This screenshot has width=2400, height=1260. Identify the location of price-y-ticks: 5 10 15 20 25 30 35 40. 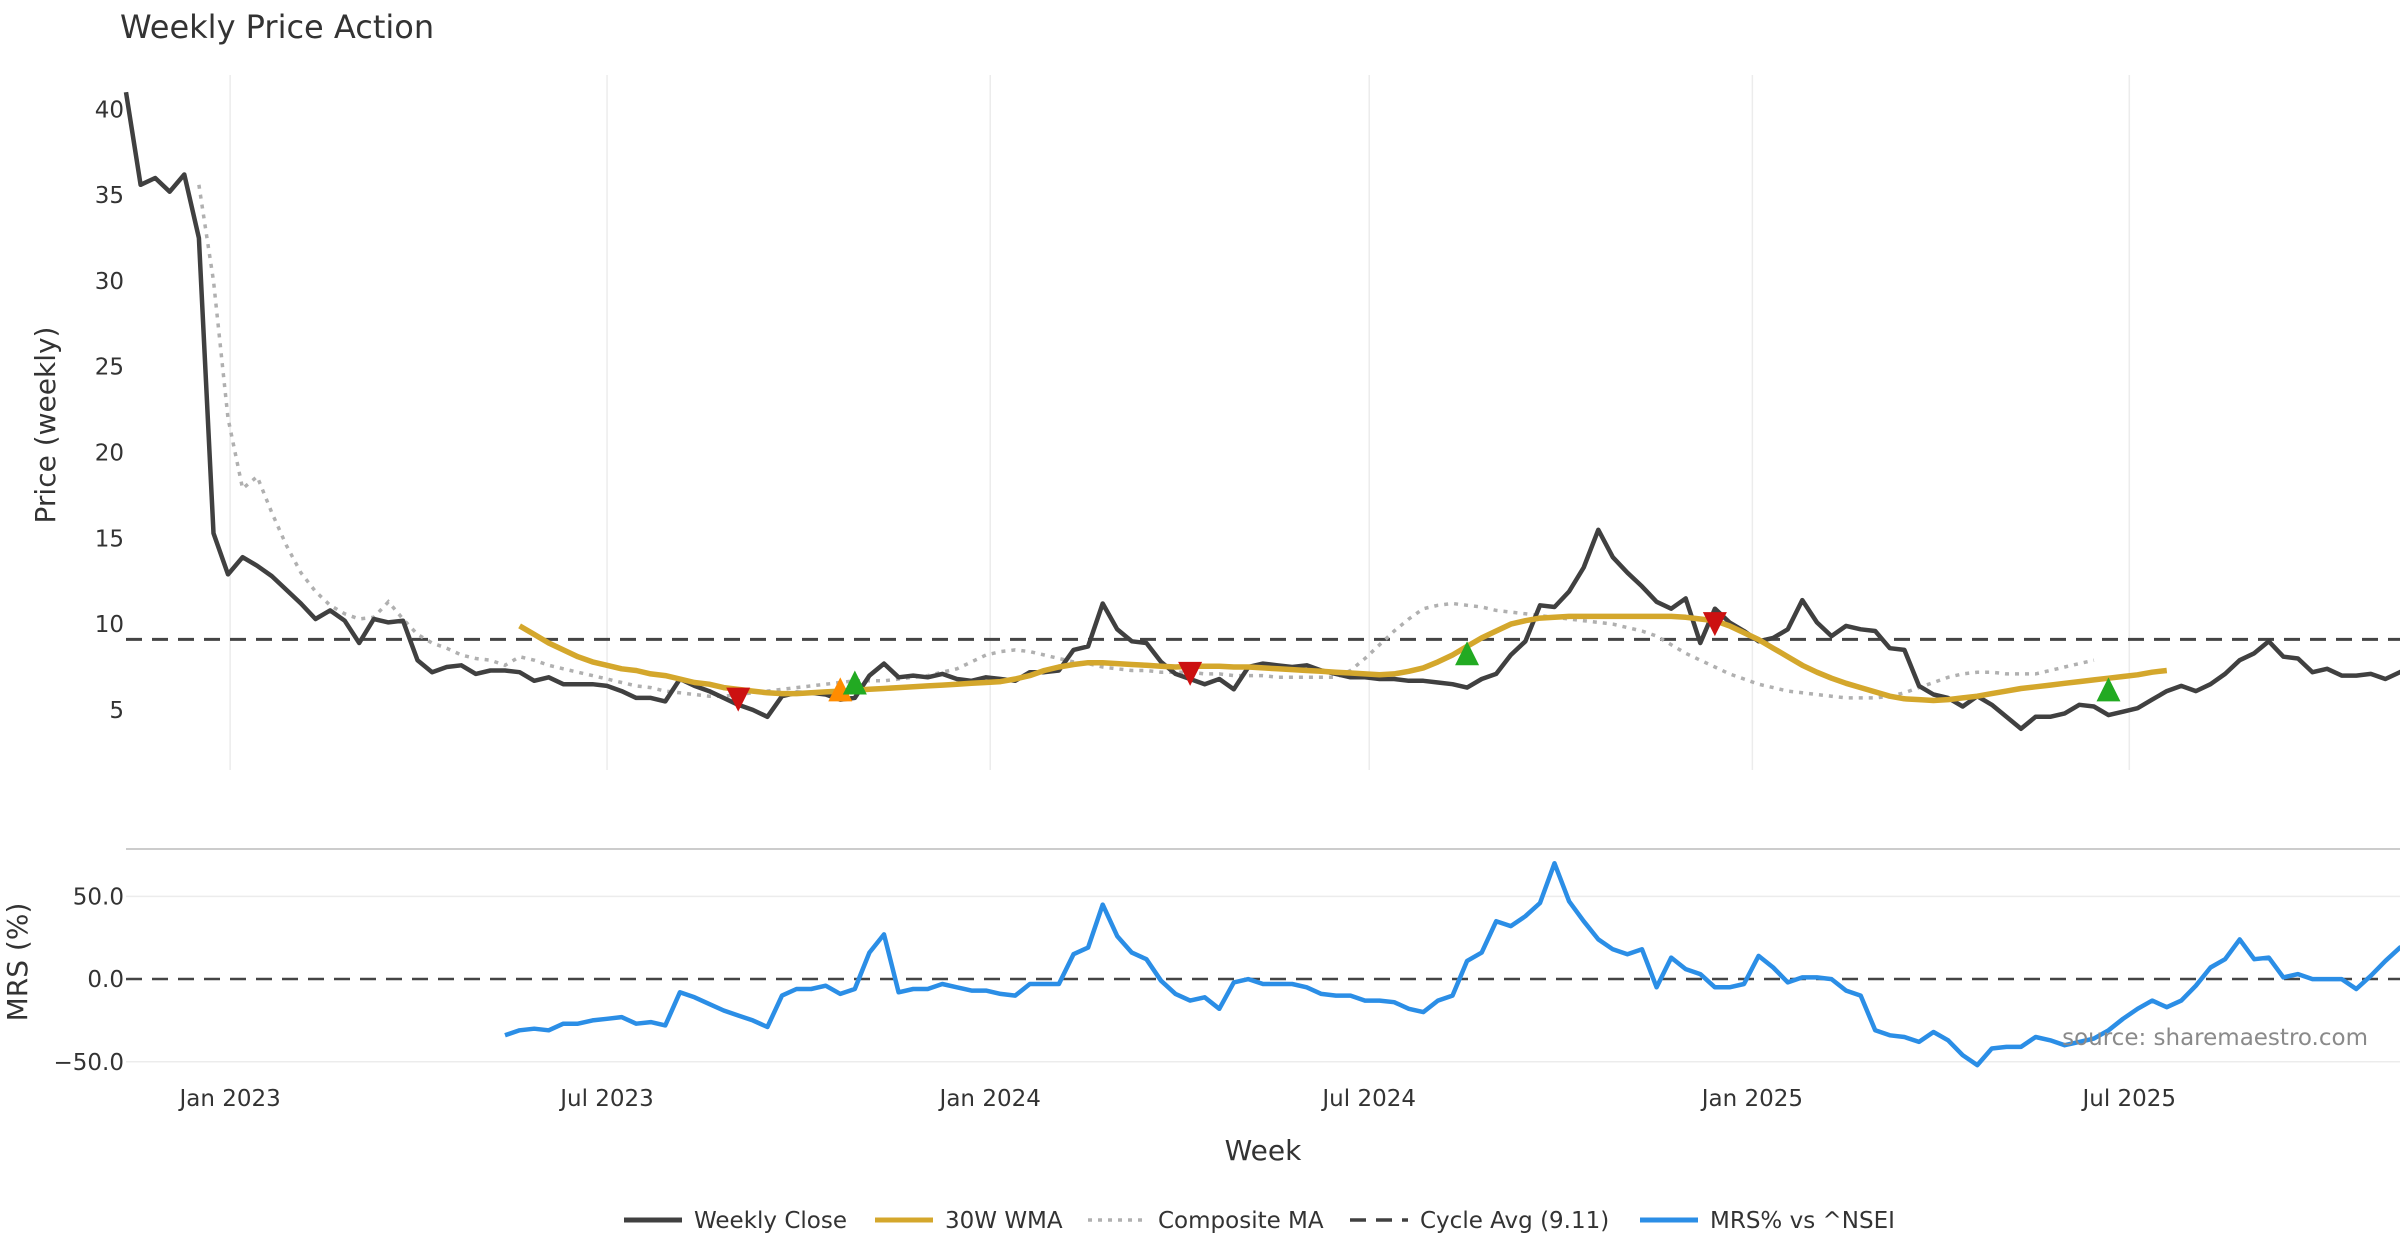
(109, 410).